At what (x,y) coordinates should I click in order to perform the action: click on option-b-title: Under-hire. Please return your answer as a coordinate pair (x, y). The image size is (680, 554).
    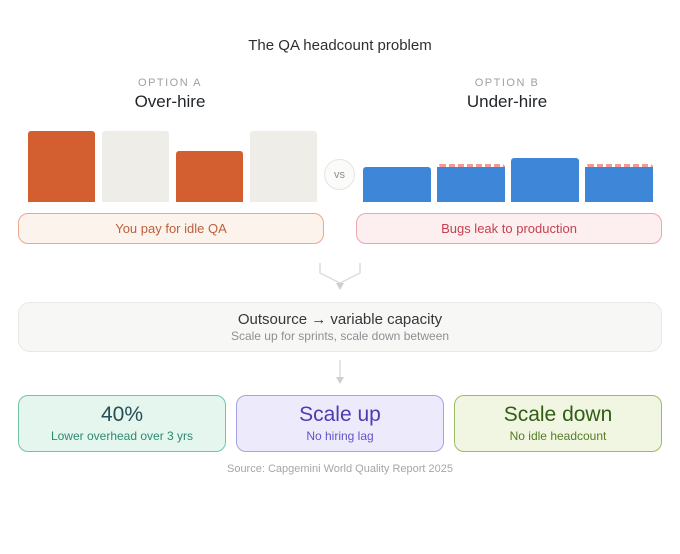
    Looking at the image, I should click on (507, 101).